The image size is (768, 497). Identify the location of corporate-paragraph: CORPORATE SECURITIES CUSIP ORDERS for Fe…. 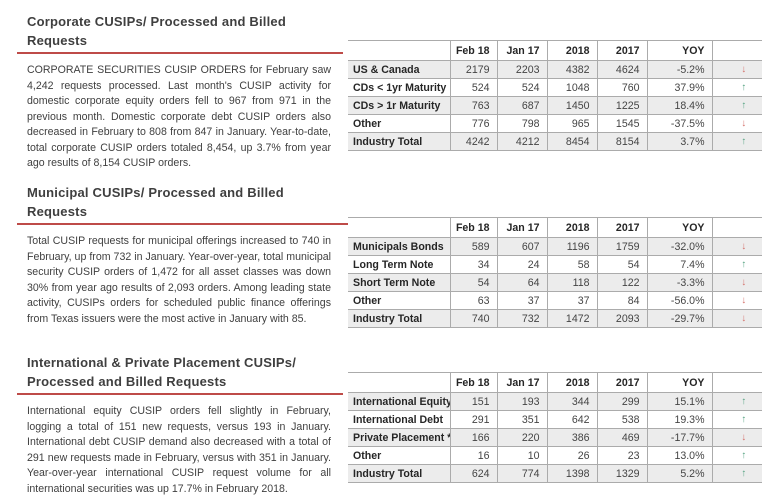
(179, 116).